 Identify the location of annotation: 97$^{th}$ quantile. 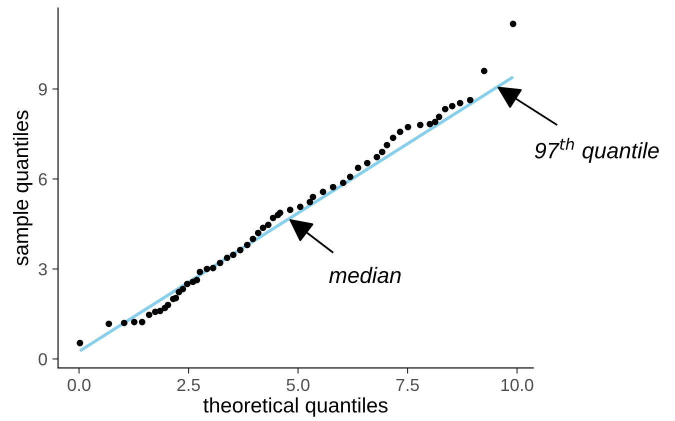
(596, 150).